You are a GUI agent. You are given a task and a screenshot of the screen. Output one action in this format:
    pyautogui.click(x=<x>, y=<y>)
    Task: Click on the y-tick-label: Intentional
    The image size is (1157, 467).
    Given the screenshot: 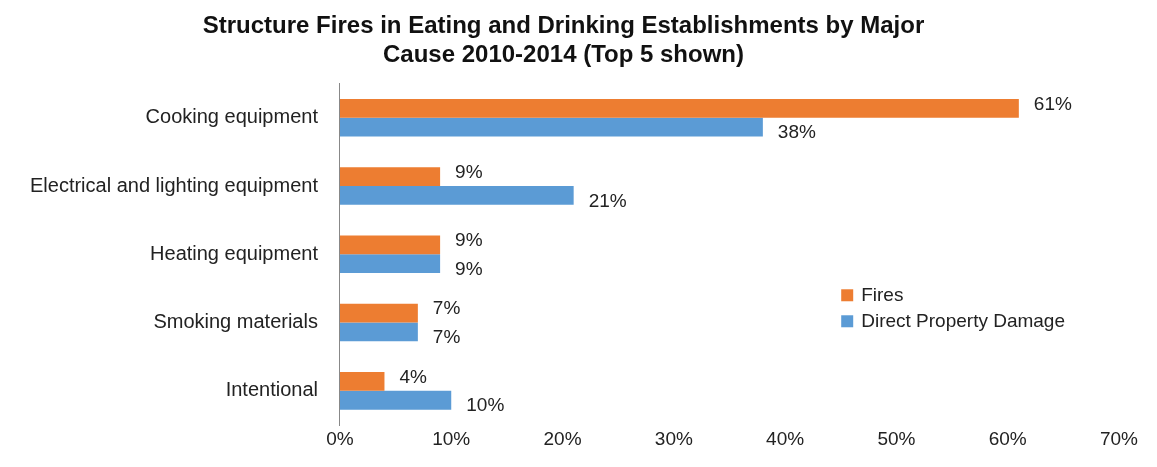 What is the action you would take?
    pyautogui.click(x=271, y=389)
    